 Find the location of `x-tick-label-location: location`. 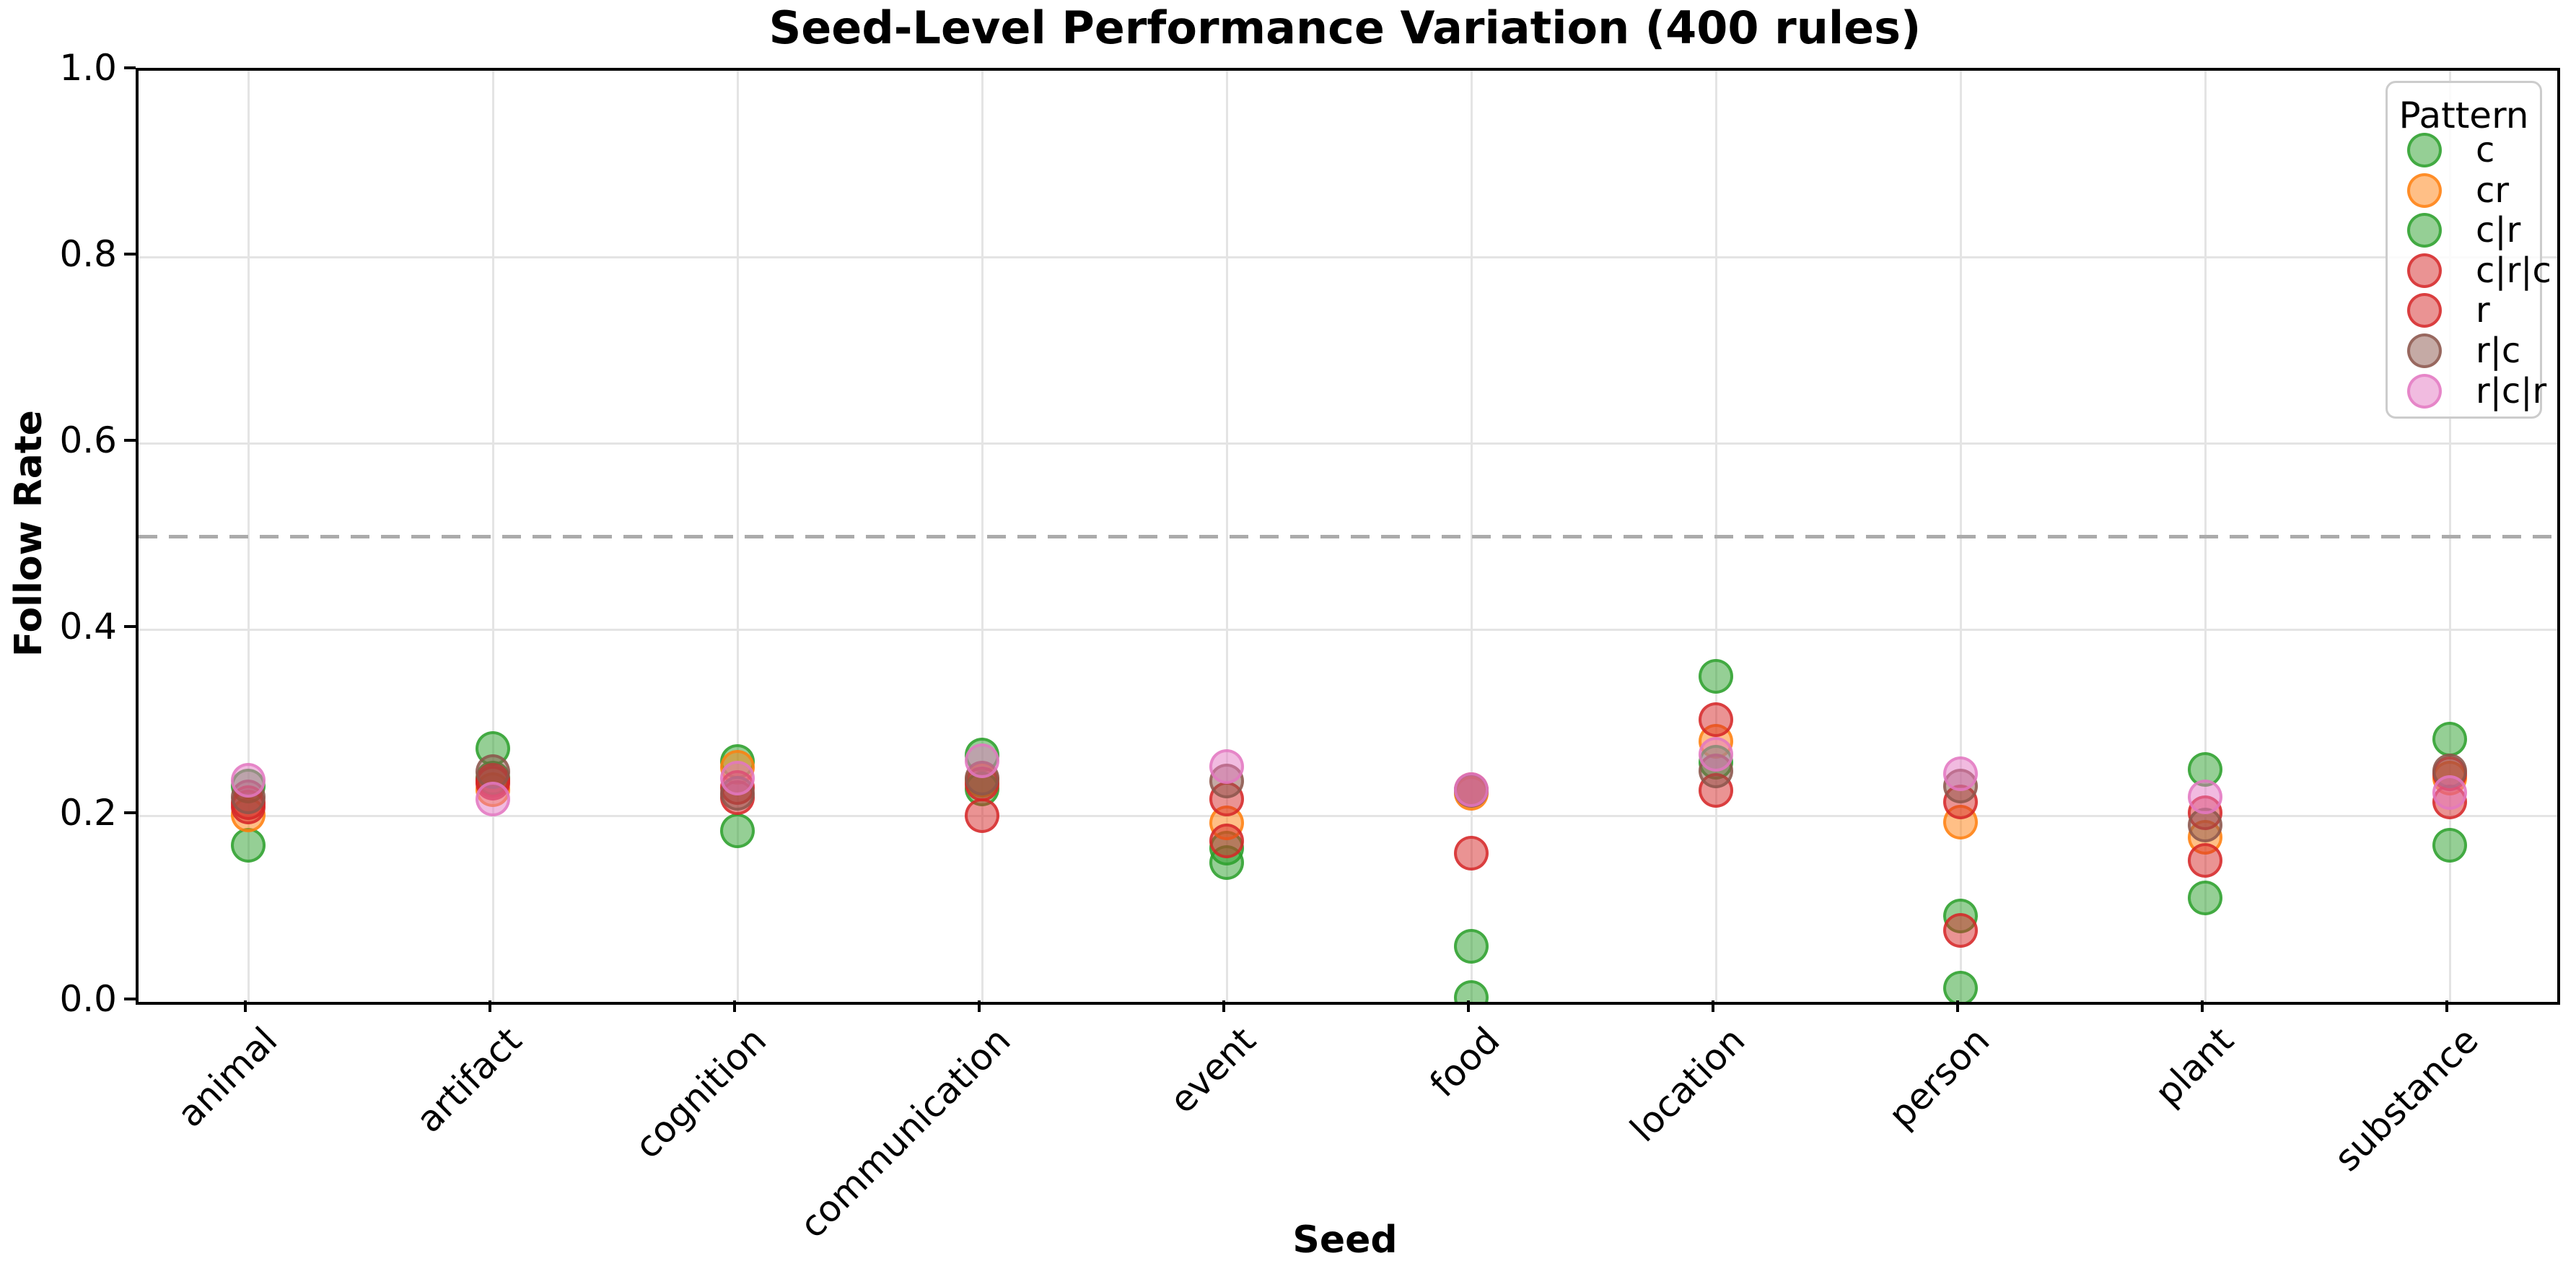

x-tick-label-location: location is located at coordinates (1687, 1085).